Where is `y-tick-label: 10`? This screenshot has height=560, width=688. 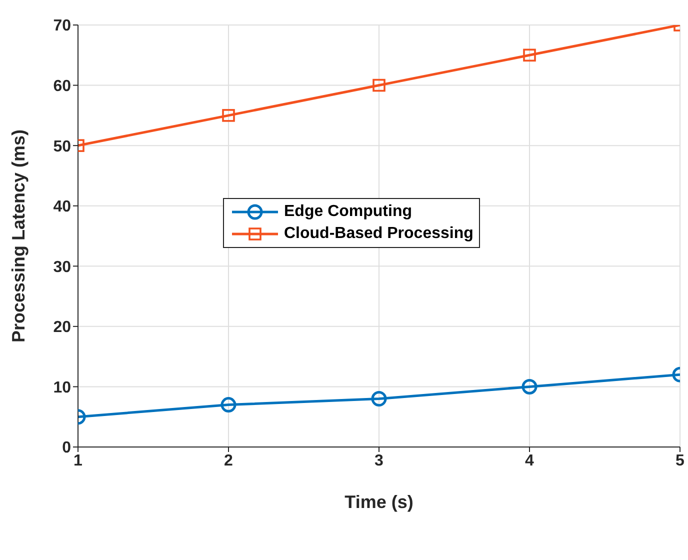
y-tick-label: 10 is located at coordinates (62, 387).